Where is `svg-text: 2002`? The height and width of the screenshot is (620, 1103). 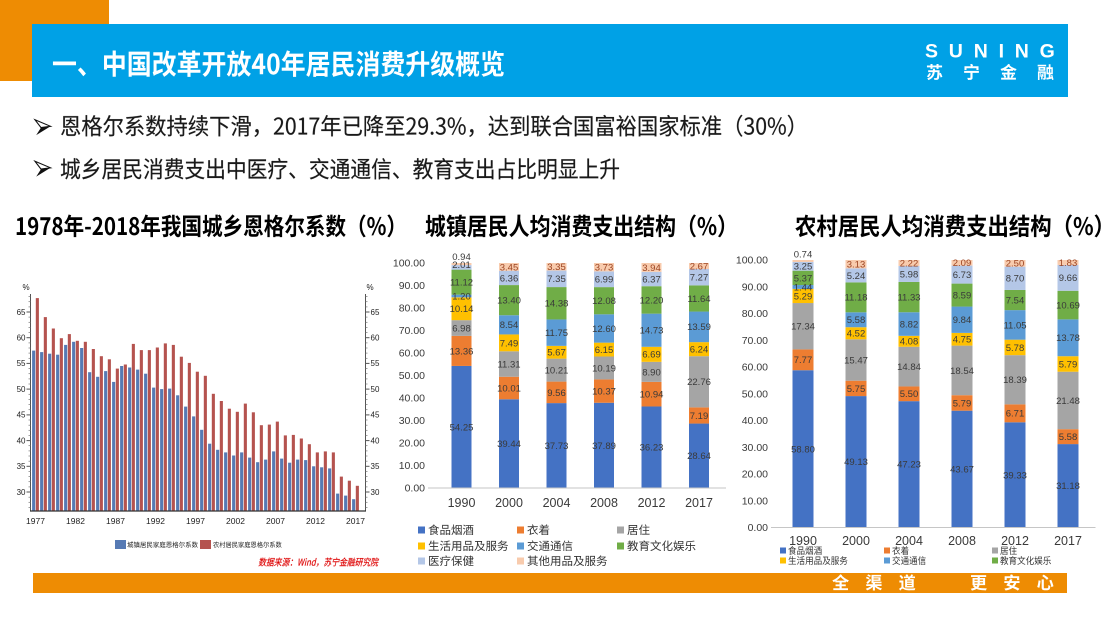
svg-text: 2002 is located at coordinates (235, 521).